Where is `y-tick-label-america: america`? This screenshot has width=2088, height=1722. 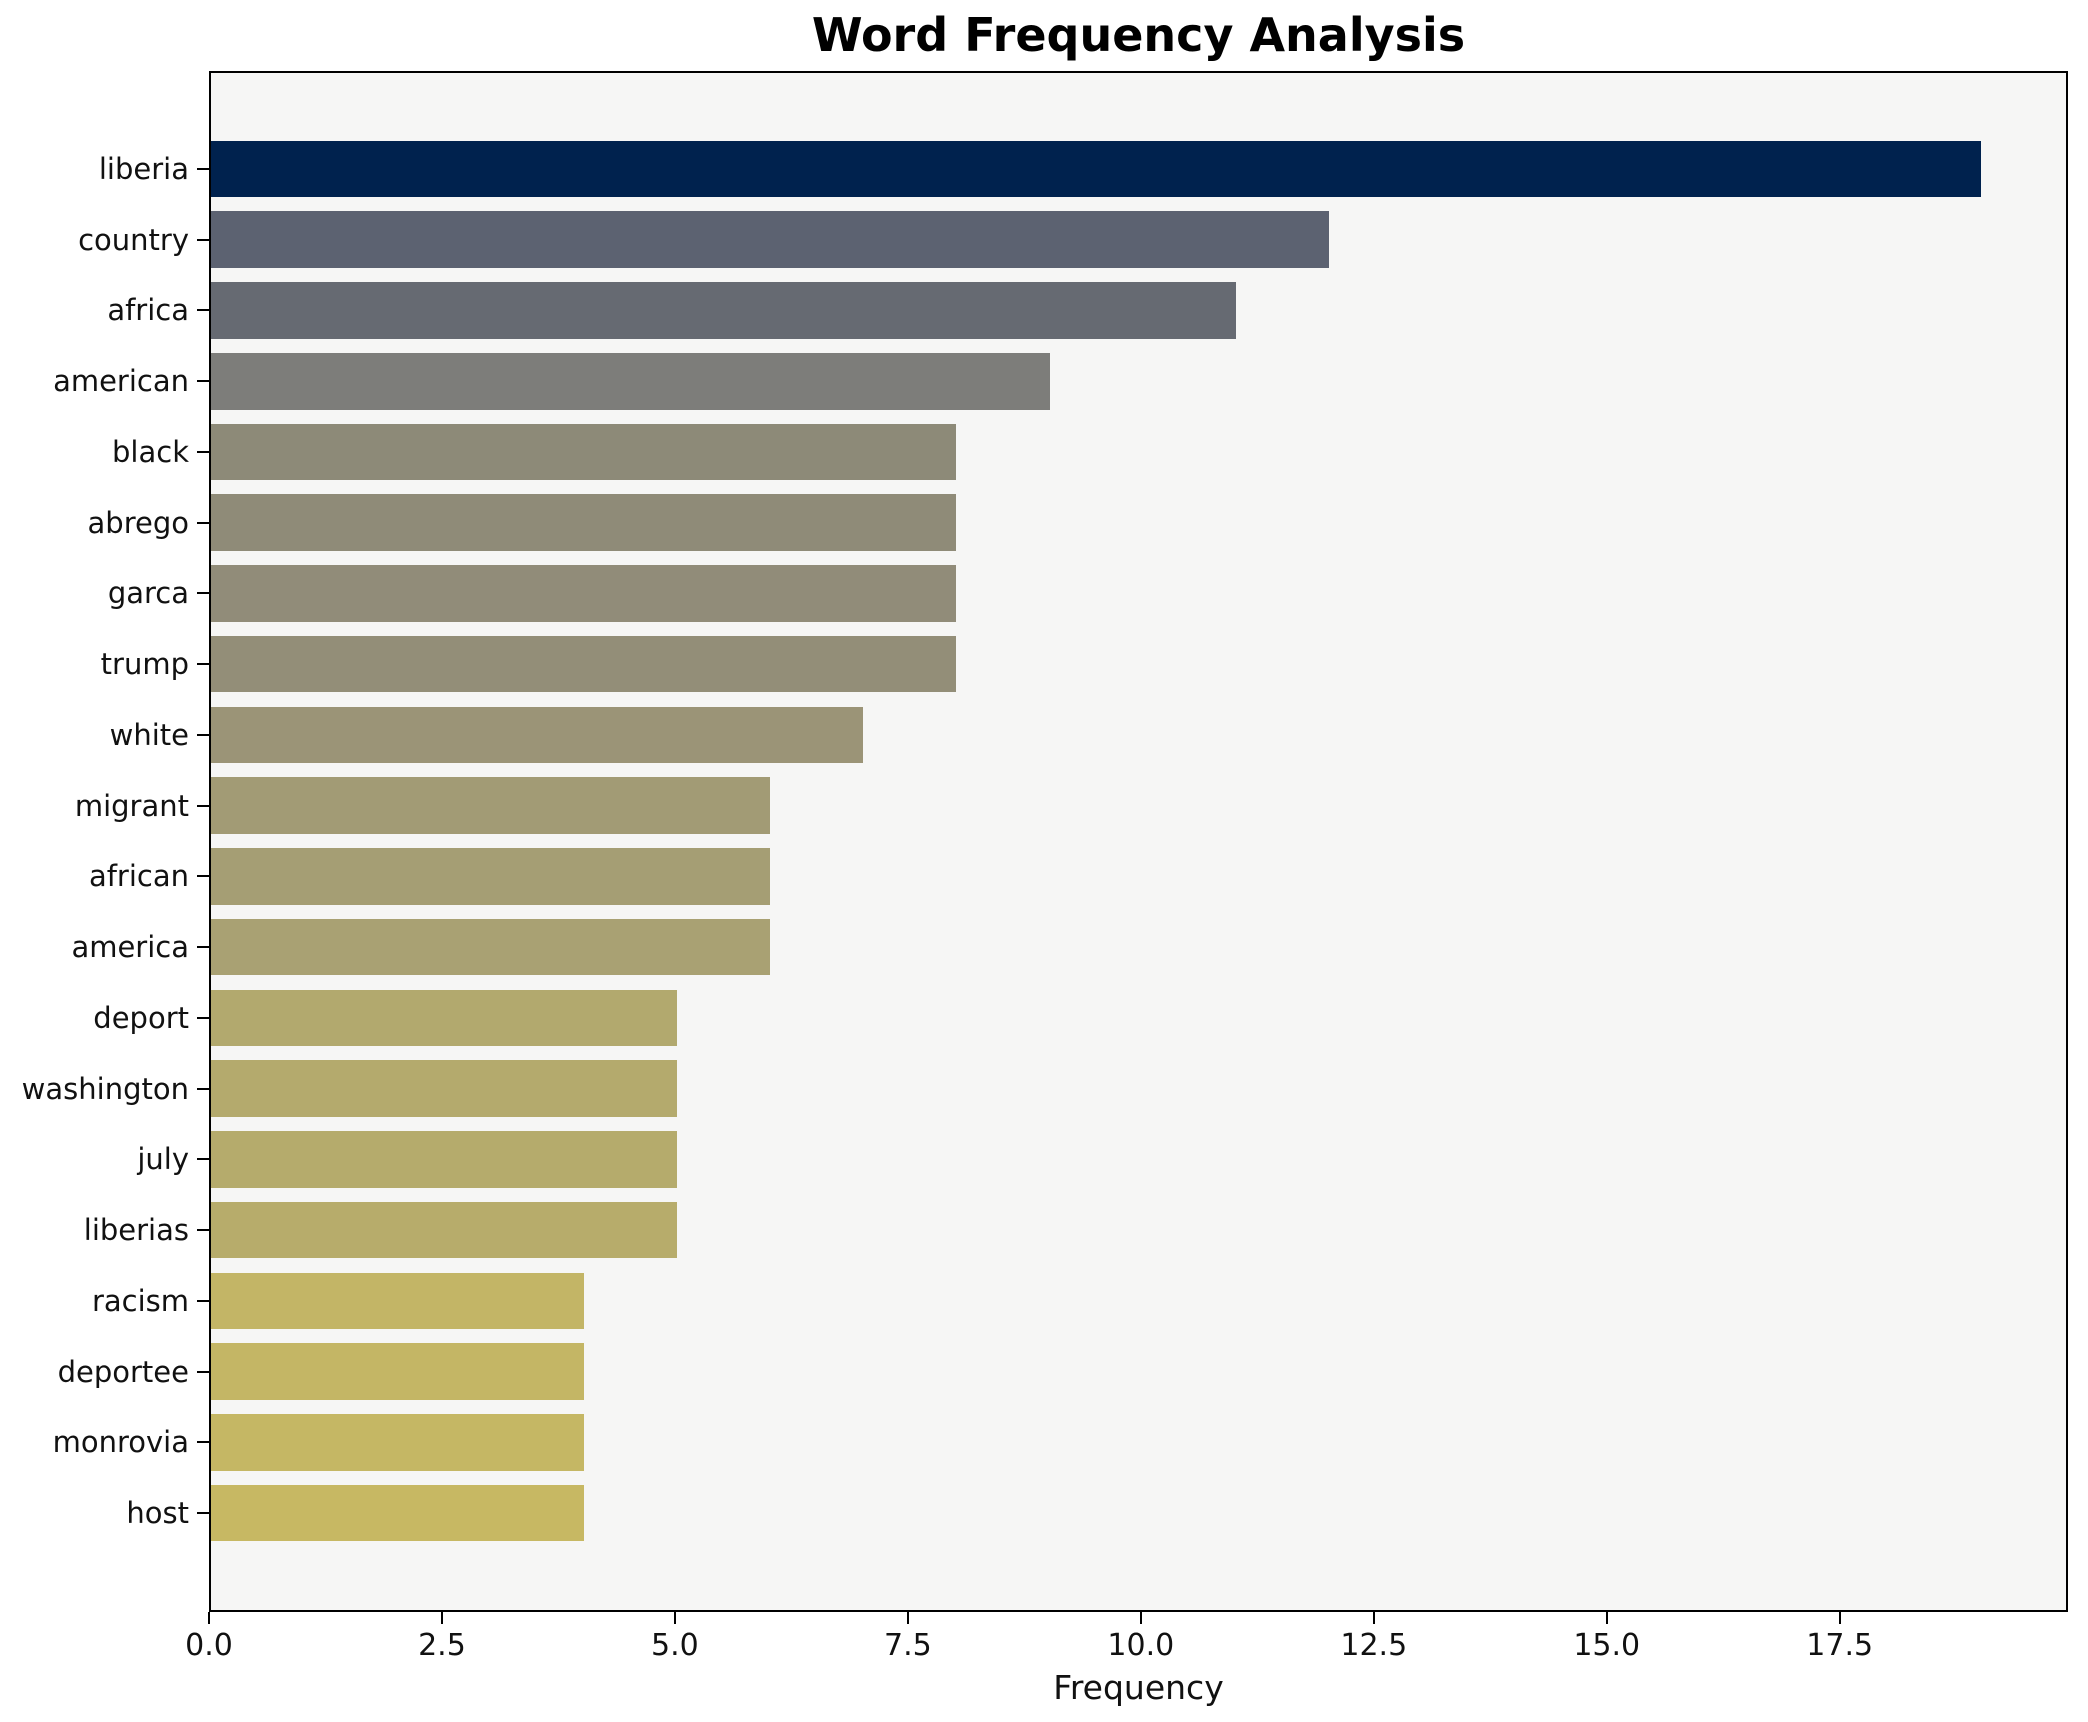 y-tick-label-america: america is located at coordinates (130, 947).